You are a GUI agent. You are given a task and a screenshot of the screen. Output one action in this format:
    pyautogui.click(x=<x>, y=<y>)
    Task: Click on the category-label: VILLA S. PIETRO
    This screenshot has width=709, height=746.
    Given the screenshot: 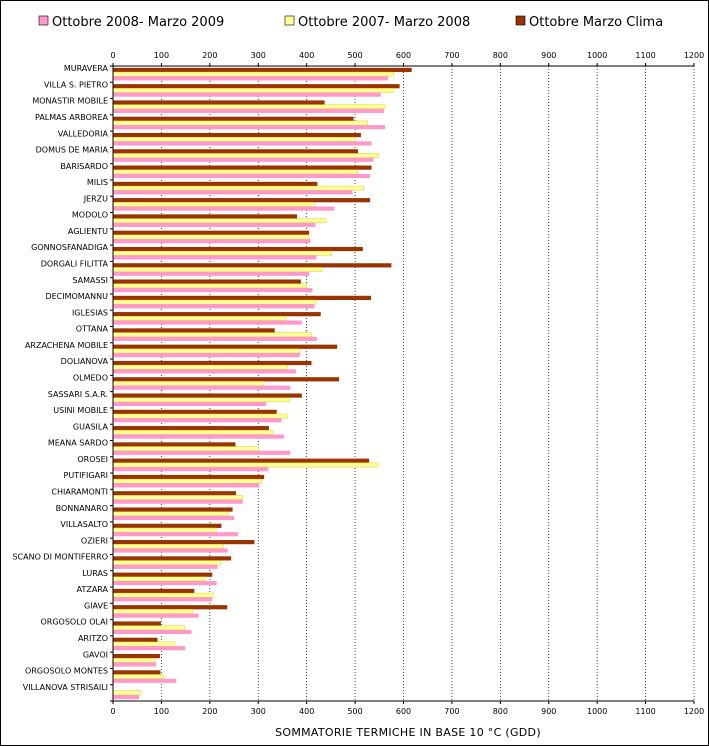 What is the action you would take?
    pyautogui.click(x=76, y=84)
    